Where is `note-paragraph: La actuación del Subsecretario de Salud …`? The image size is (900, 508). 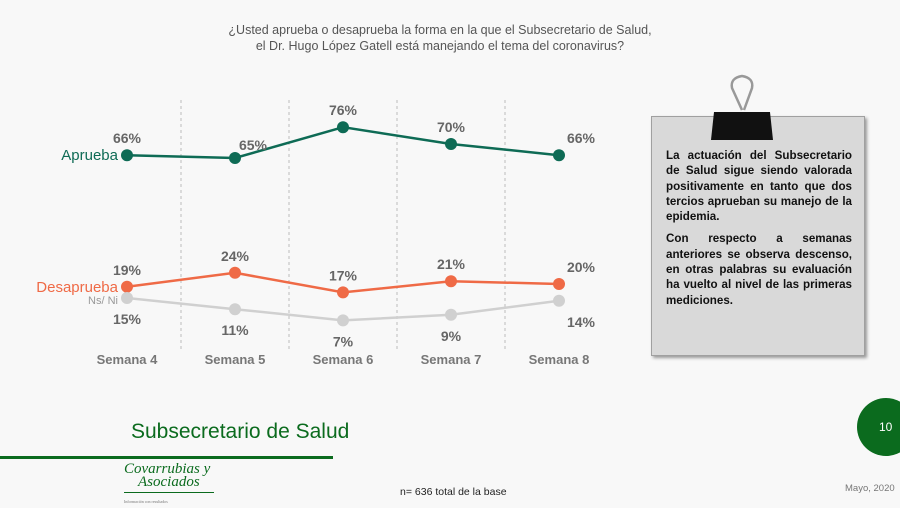
note-paragraph: La actuación del Subsecretario de Salud … is located at coordinates (759, 186).